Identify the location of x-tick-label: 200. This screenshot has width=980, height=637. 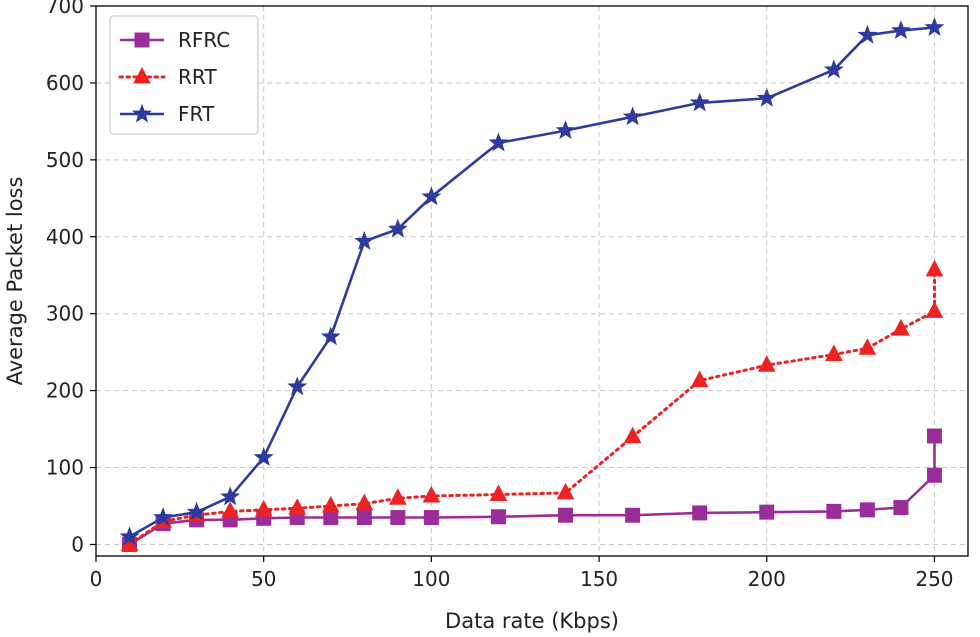
(767, 579).